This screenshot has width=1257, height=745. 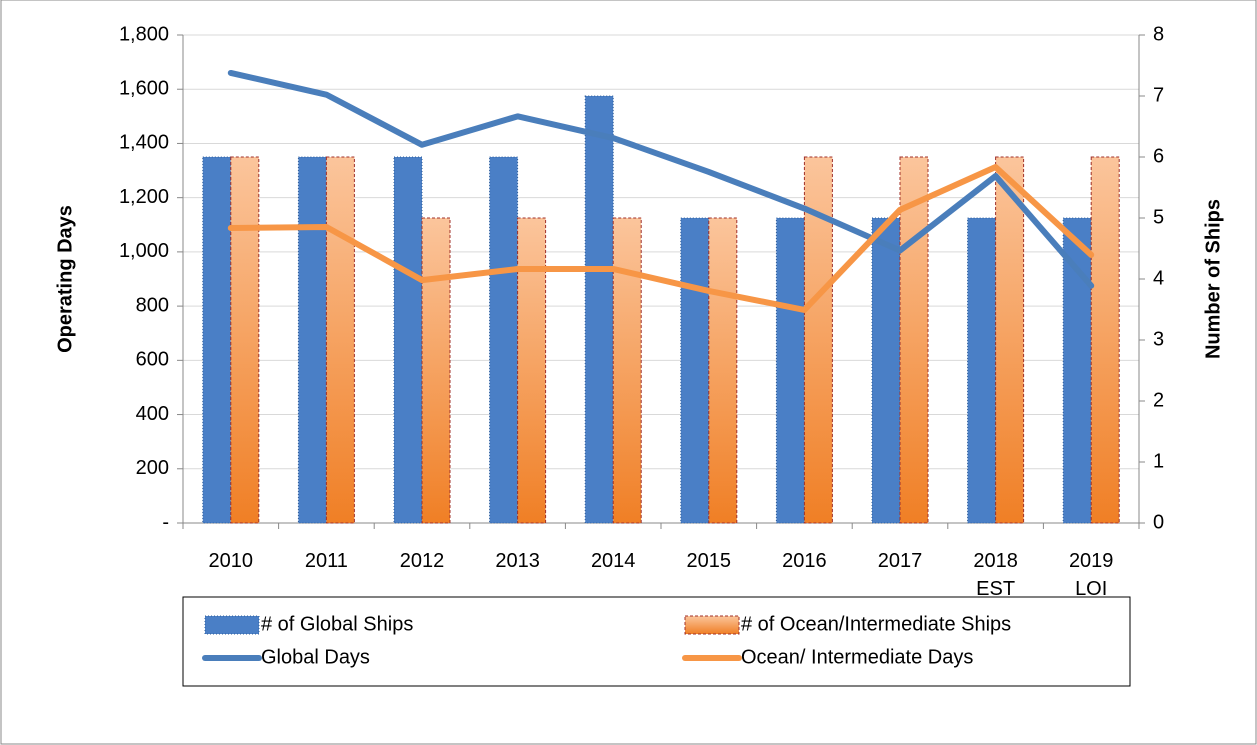 What do you see at coordinates (152, 360) in the screenshot?
I see `y-tick-label: 600` at bounding box center [152, 360].